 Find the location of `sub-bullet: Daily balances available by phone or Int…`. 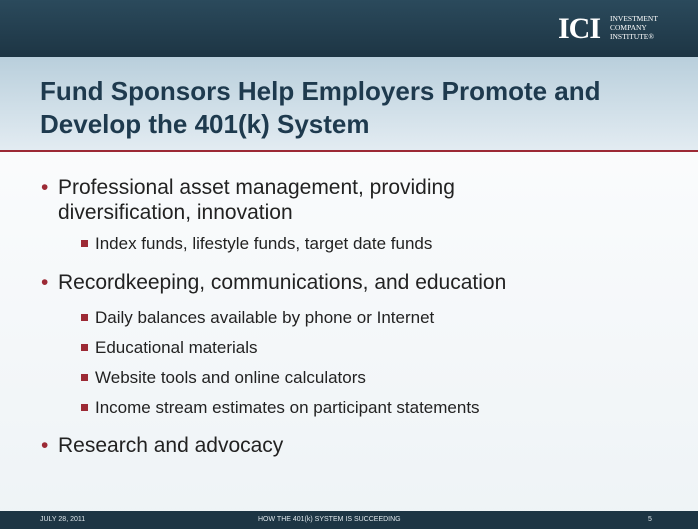

sub-bullet: Daily balances available by phone or Int… is located at coordinates (257, 317).